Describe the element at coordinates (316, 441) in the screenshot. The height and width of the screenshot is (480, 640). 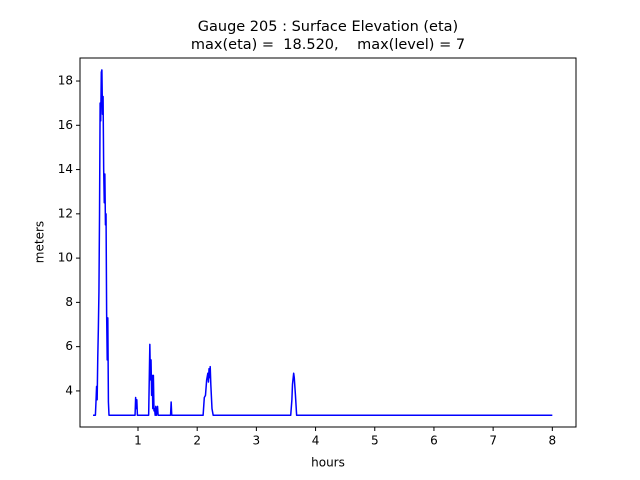
I see `x-tick-label: 4` at that location.